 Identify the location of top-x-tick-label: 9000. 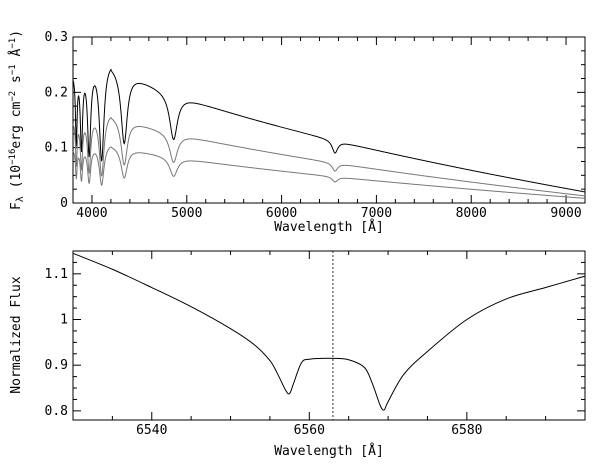
(565, 213).